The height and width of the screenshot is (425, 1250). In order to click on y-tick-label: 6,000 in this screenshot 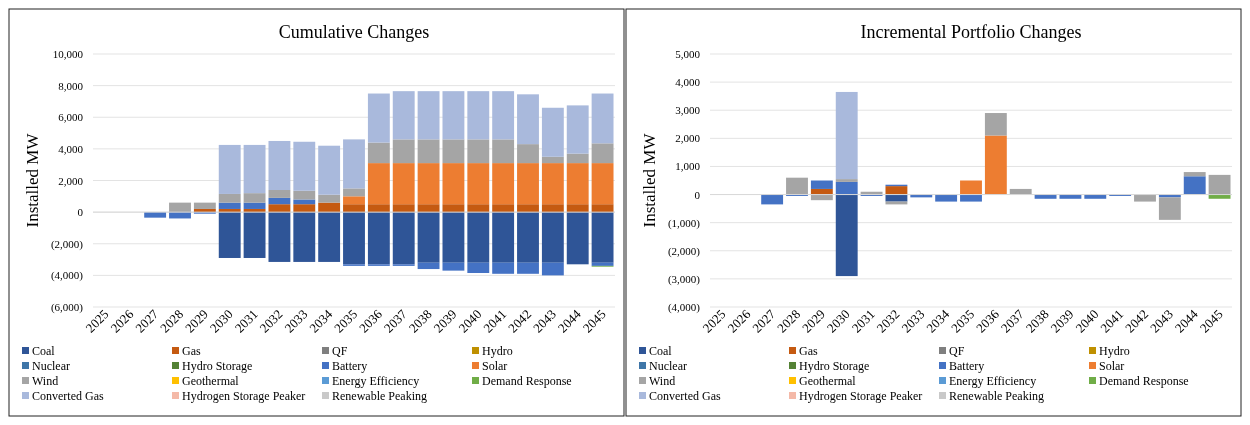, I will do `click(71, 117)`.